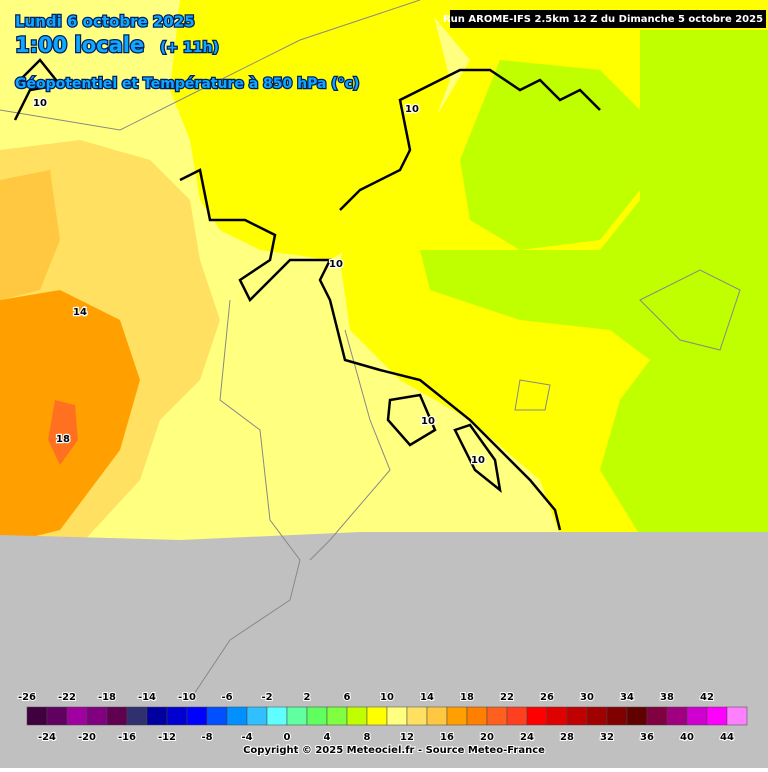 The width and height of the screenshot is (768, 772). I want to click on zone-warmer, so click(30, 235).